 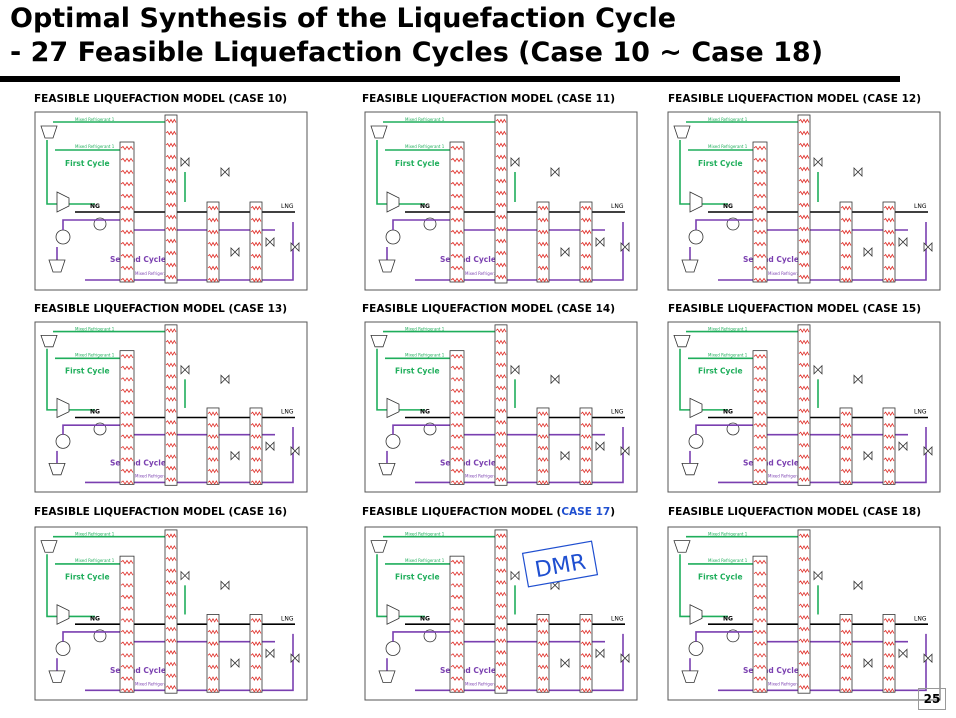 What do you see at coordinates (918, 99) in the screenshot?
I see `caption-text: )` at bounding box center [918, 99].